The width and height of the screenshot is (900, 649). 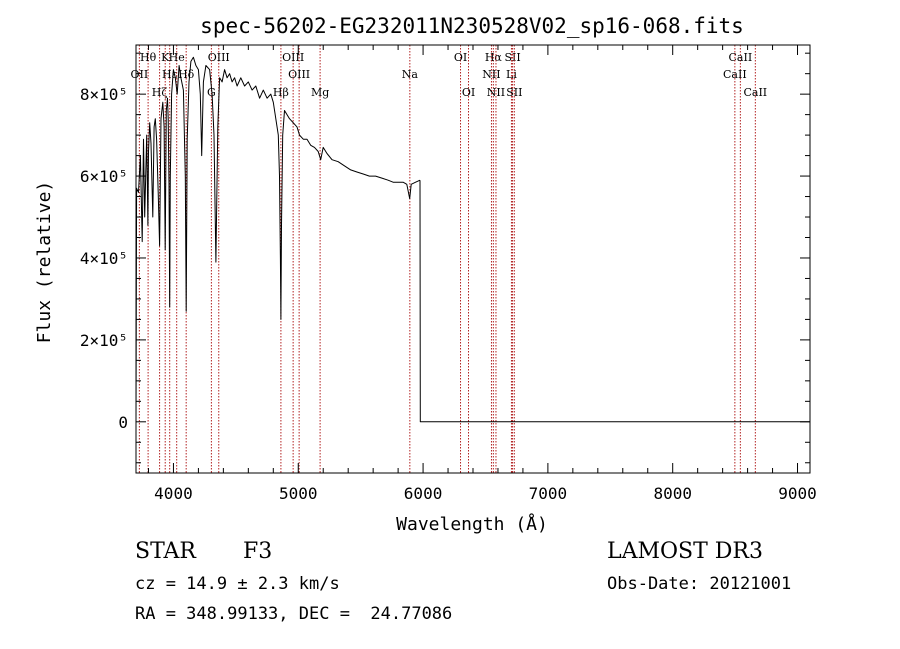 What do you see at coordinates (123, 422) in the screenshot?
I see `y-tick-label: 0` at bounding box center [123, 422].